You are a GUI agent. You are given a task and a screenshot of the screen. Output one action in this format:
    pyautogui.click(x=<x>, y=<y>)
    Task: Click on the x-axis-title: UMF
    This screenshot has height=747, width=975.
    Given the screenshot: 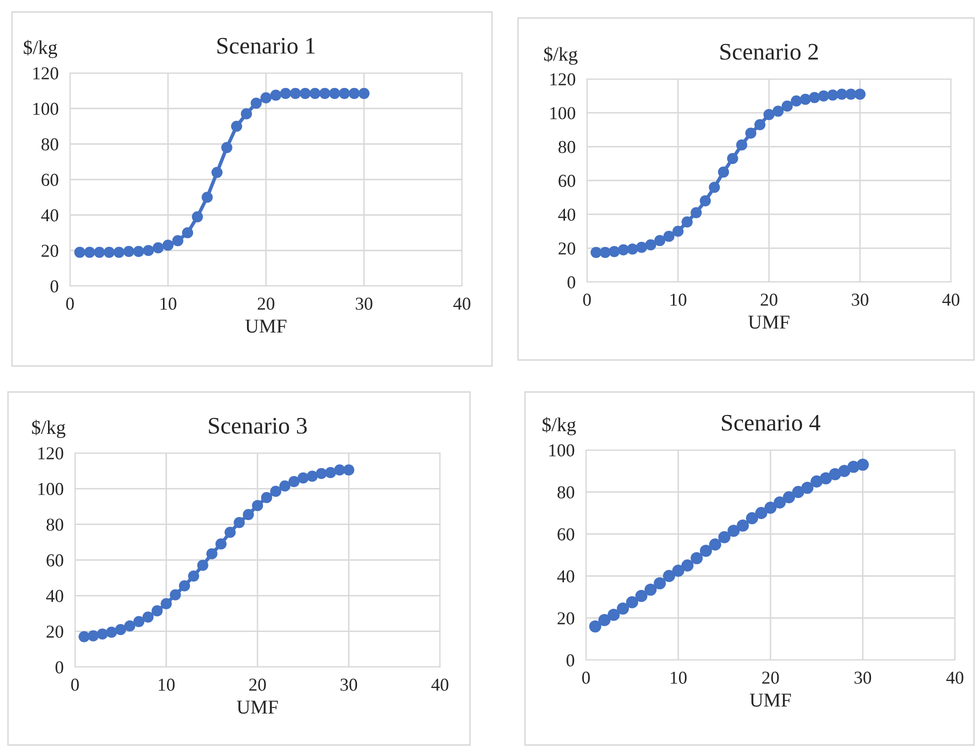 What is the action you would take?
    pyautogui.click(x=769, y=322)
    